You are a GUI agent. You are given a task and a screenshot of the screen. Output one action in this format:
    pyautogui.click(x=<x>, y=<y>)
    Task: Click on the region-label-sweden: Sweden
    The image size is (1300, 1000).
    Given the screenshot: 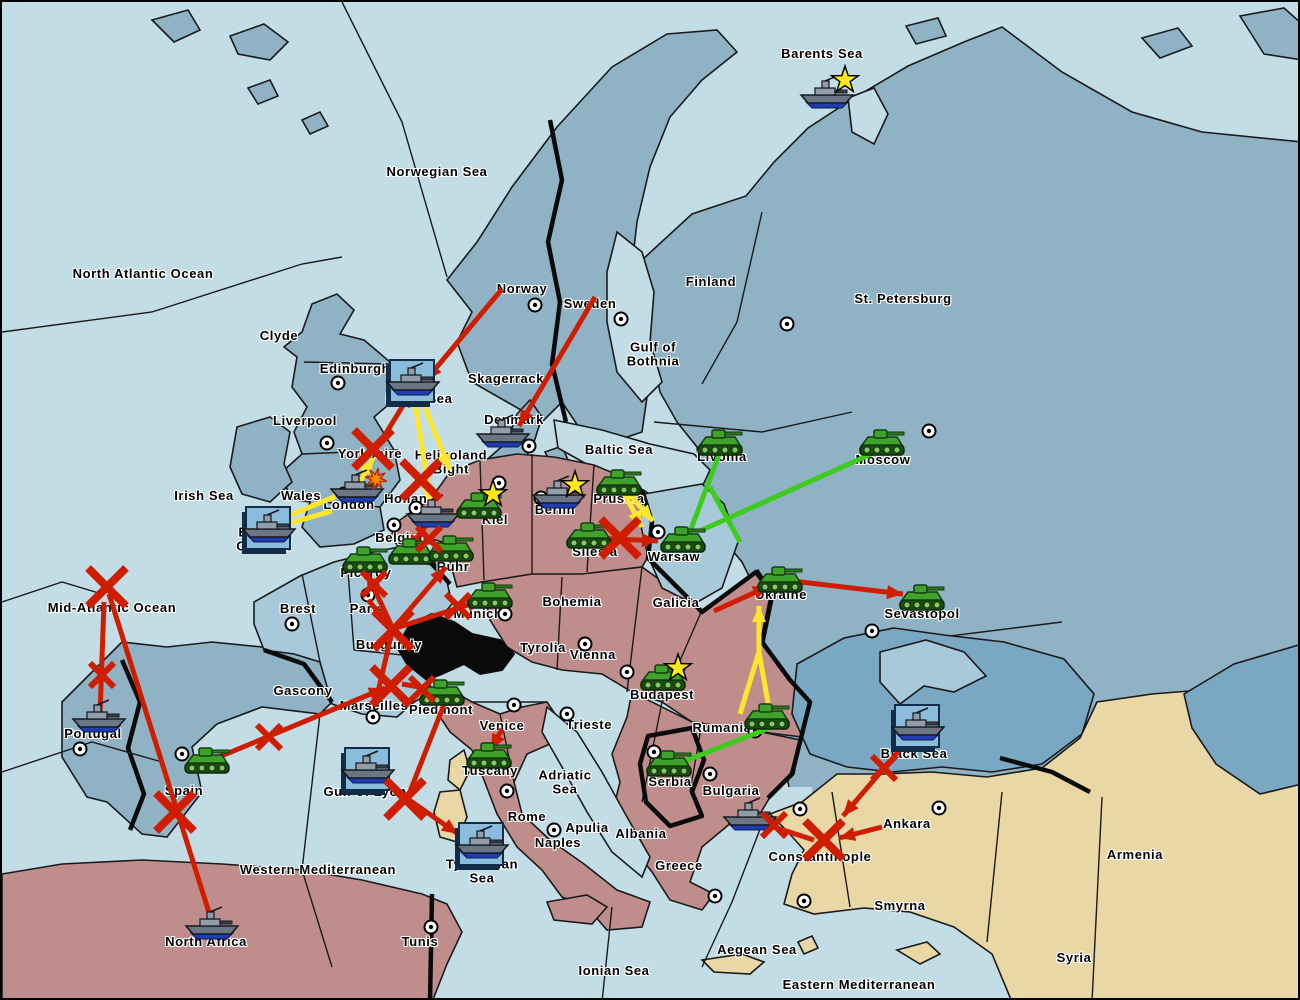 What is the action you would take?
    pyautogui.click(x=590, y=304)
    